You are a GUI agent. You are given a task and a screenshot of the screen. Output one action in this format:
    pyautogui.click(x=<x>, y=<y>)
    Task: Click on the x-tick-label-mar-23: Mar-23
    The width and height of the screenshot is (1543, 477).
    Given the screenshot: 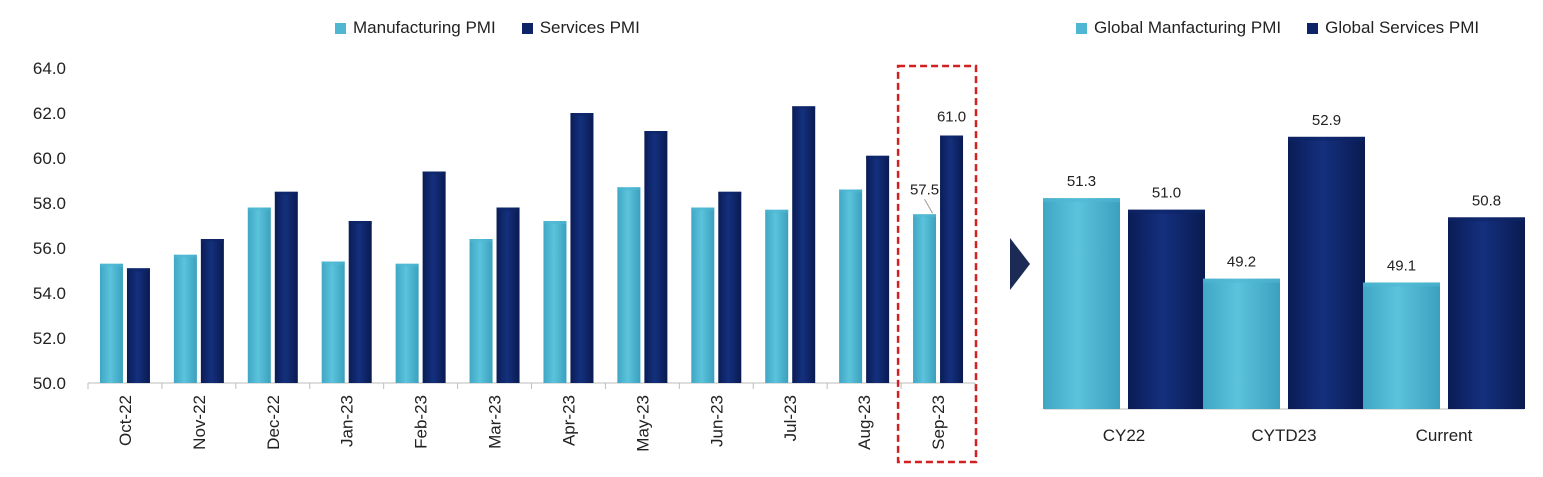 What is the action you would take?
    pyautogui.click(x=495, y=422)
    